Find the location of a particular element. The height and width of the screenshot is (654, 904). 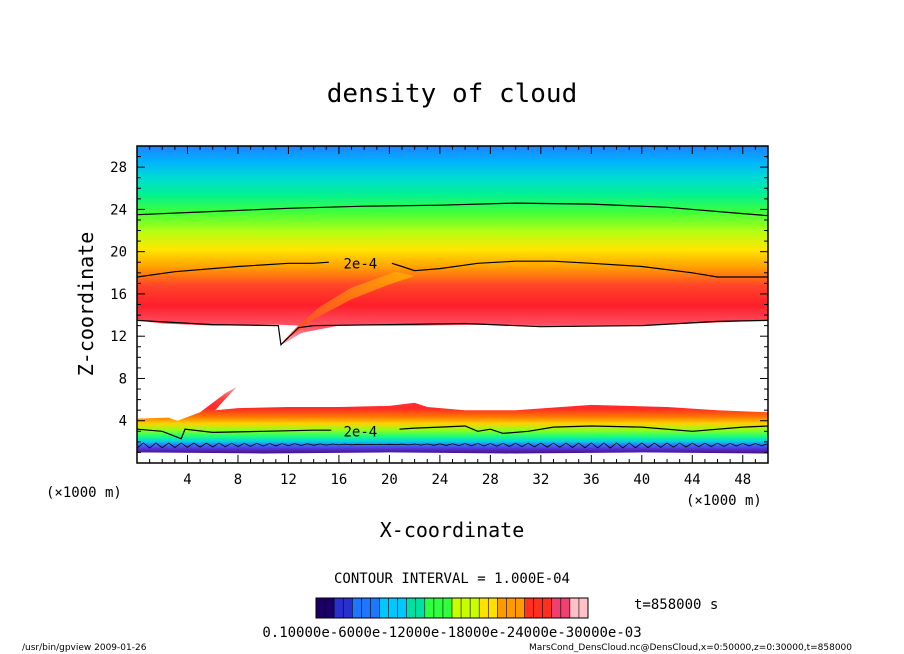

x-tick-label: 12 is located at coordinates (288, 480).